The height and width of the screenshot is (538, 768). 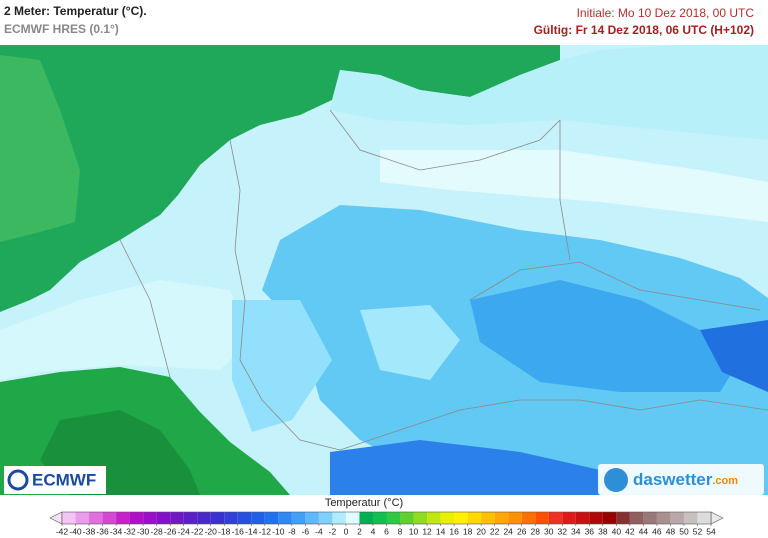 What do you see at coordinates (616, 480) in the screenshot?
I see `daswetter-logo-icon` at bounding box center [616, 480].